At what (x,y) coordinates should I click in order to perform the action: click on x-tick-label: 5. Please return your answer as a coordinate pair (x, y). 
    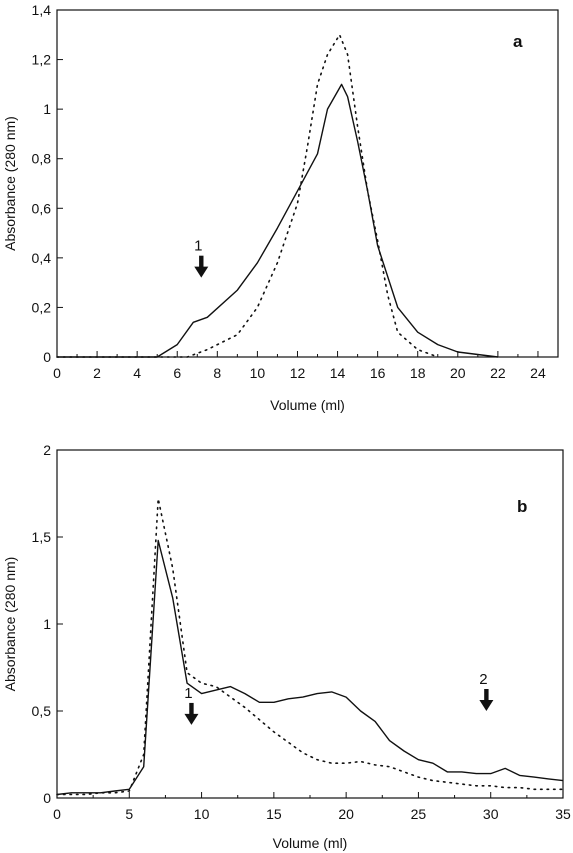
    Looking at the image, I should click on (129, 814).